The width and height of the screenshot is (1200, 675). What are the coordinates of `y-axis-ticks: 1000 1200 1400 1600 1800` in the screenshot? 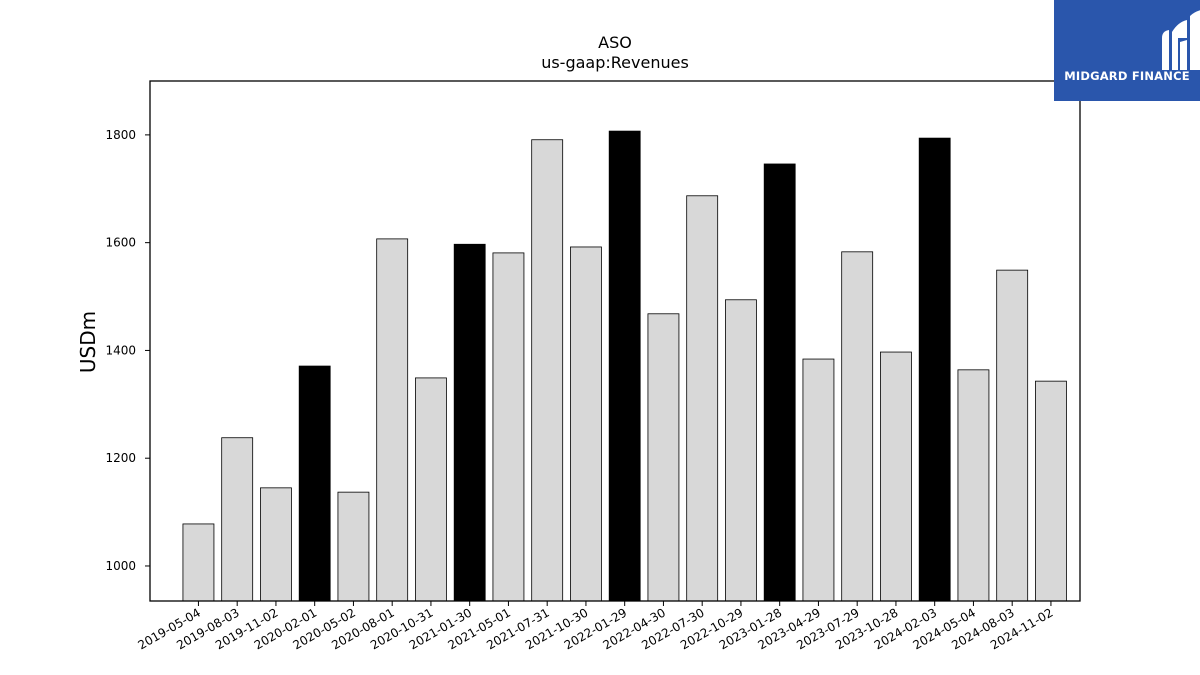 It's located at (127, 350).